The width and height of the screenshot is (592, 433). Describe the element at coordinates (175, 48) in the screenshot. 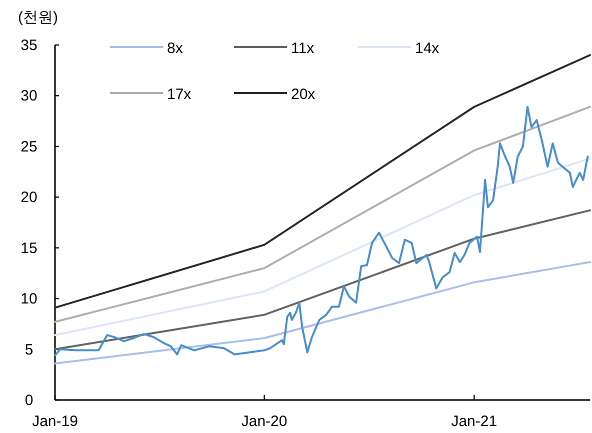

I see `legend-label: 8x` at that location.